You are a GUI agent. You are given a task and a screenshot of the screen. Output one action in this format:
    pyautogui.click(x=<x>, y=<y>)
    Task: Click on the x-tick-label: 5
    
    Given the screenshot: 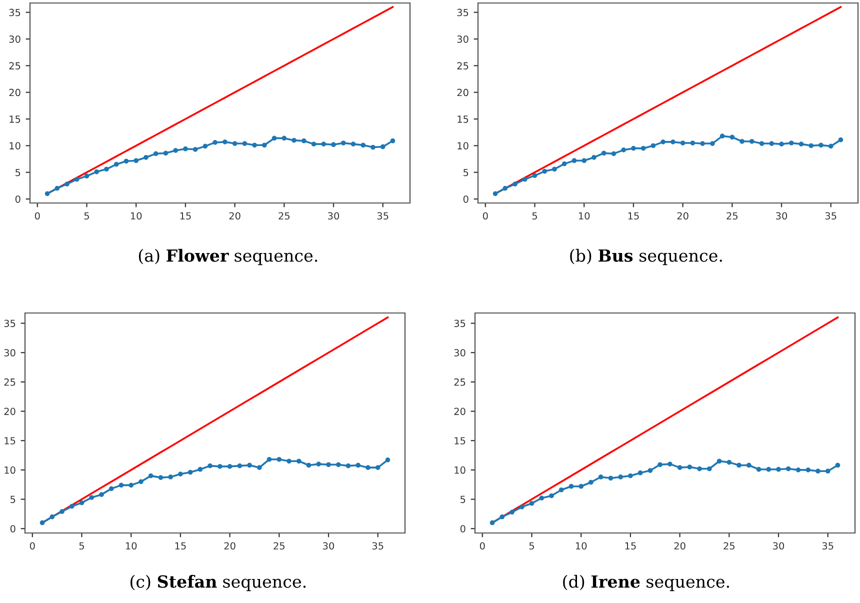 What is the action you would take?
    pyautogui.click(x=81, y=546)
    